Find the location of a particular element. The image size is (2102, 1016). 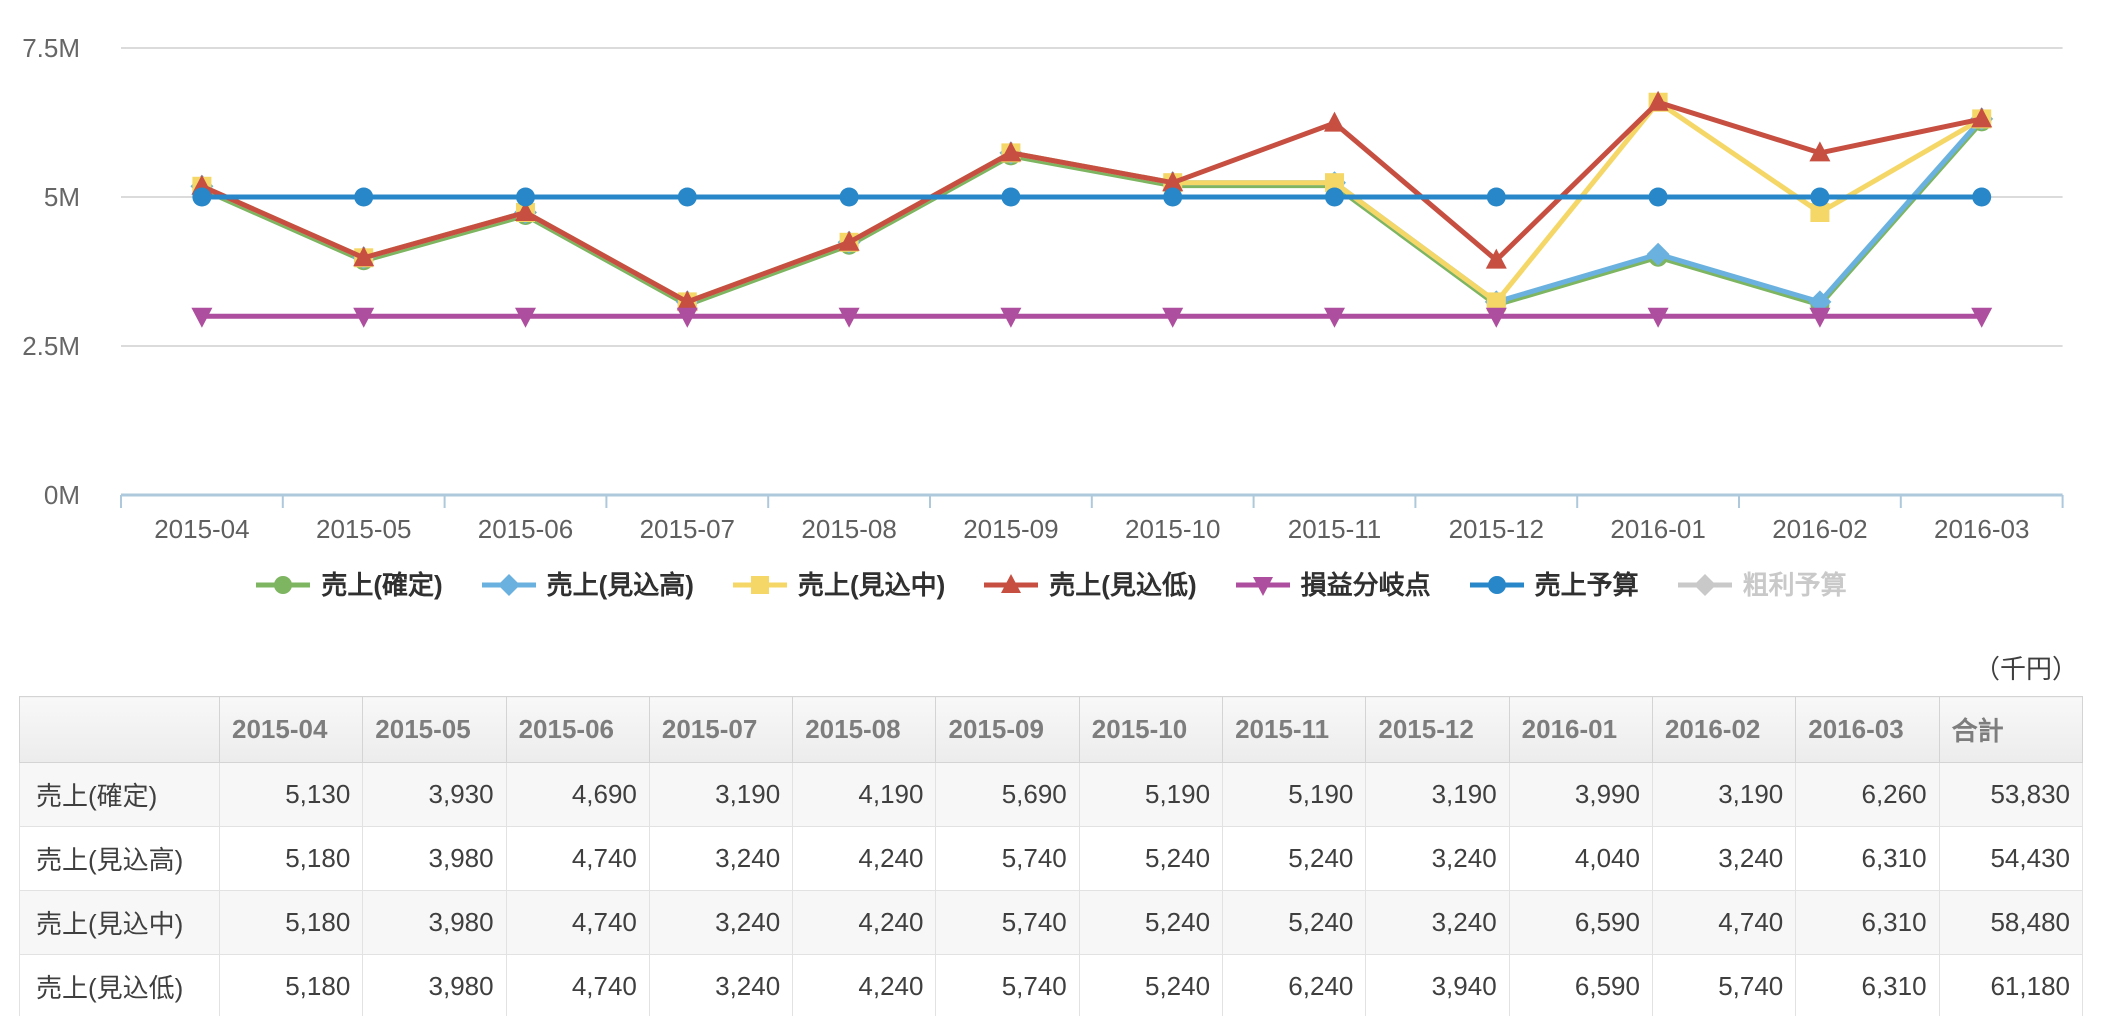

value-cell: 3,930 is located at coordinates (434, 794).